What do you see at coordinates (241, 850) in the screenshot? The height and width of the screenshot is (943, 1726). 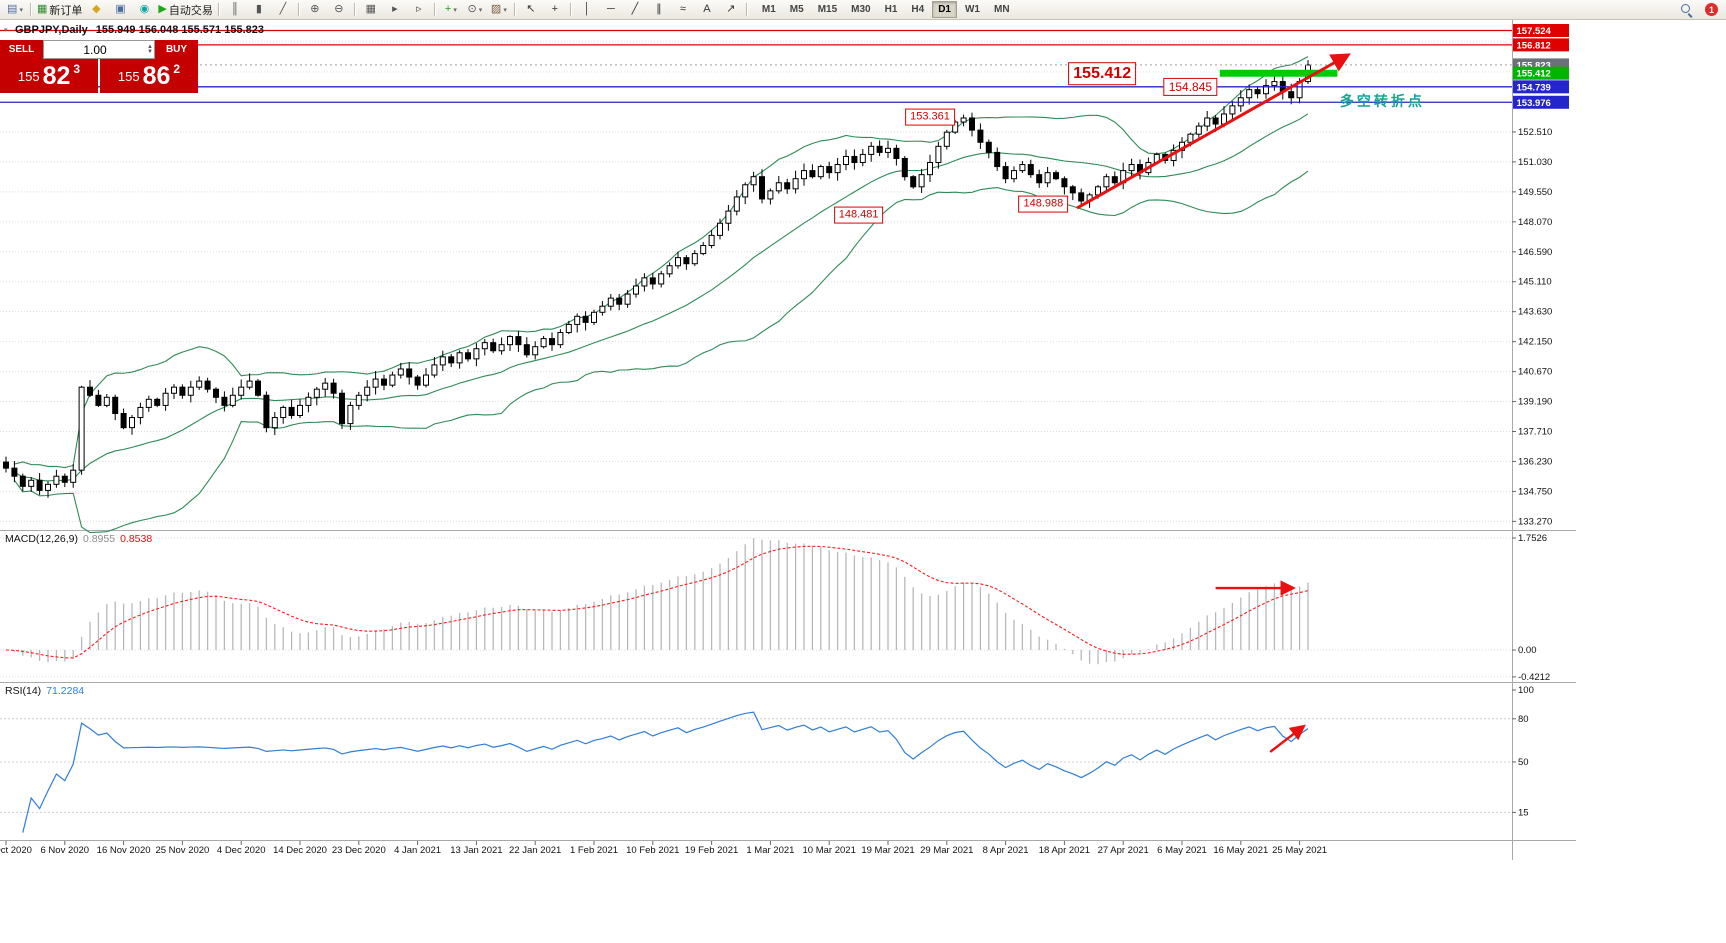 I see `svg-text: 4 Dec 2020` at bounding box center [241, 850].